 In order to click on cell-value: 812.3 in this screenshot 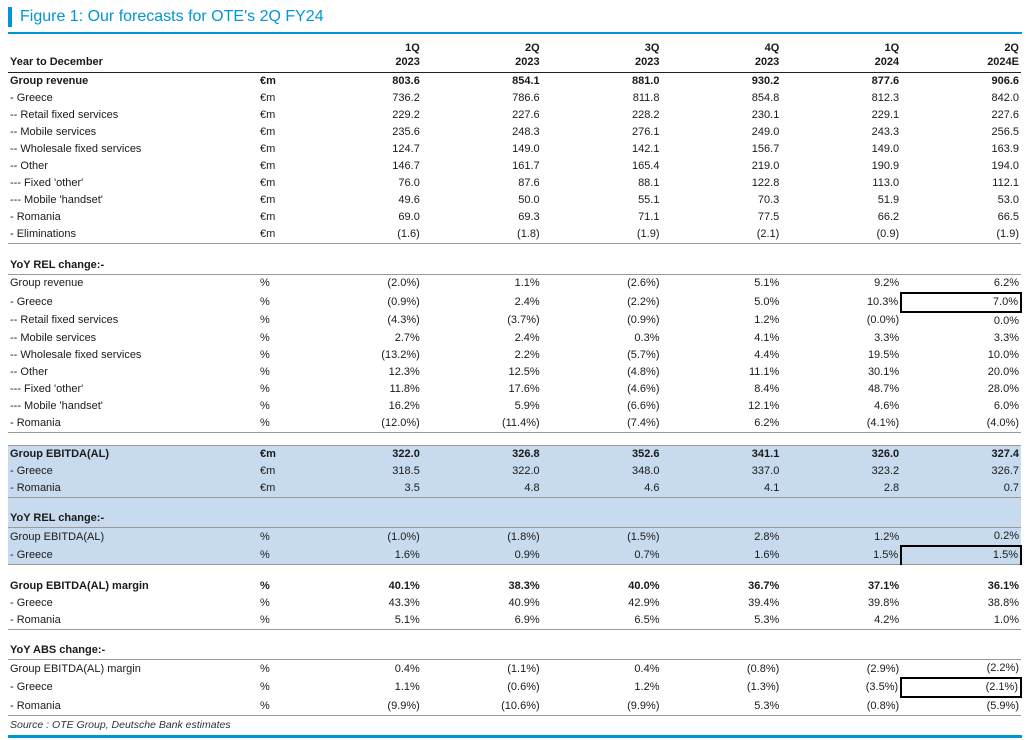, I will do `click(885, 98)`.